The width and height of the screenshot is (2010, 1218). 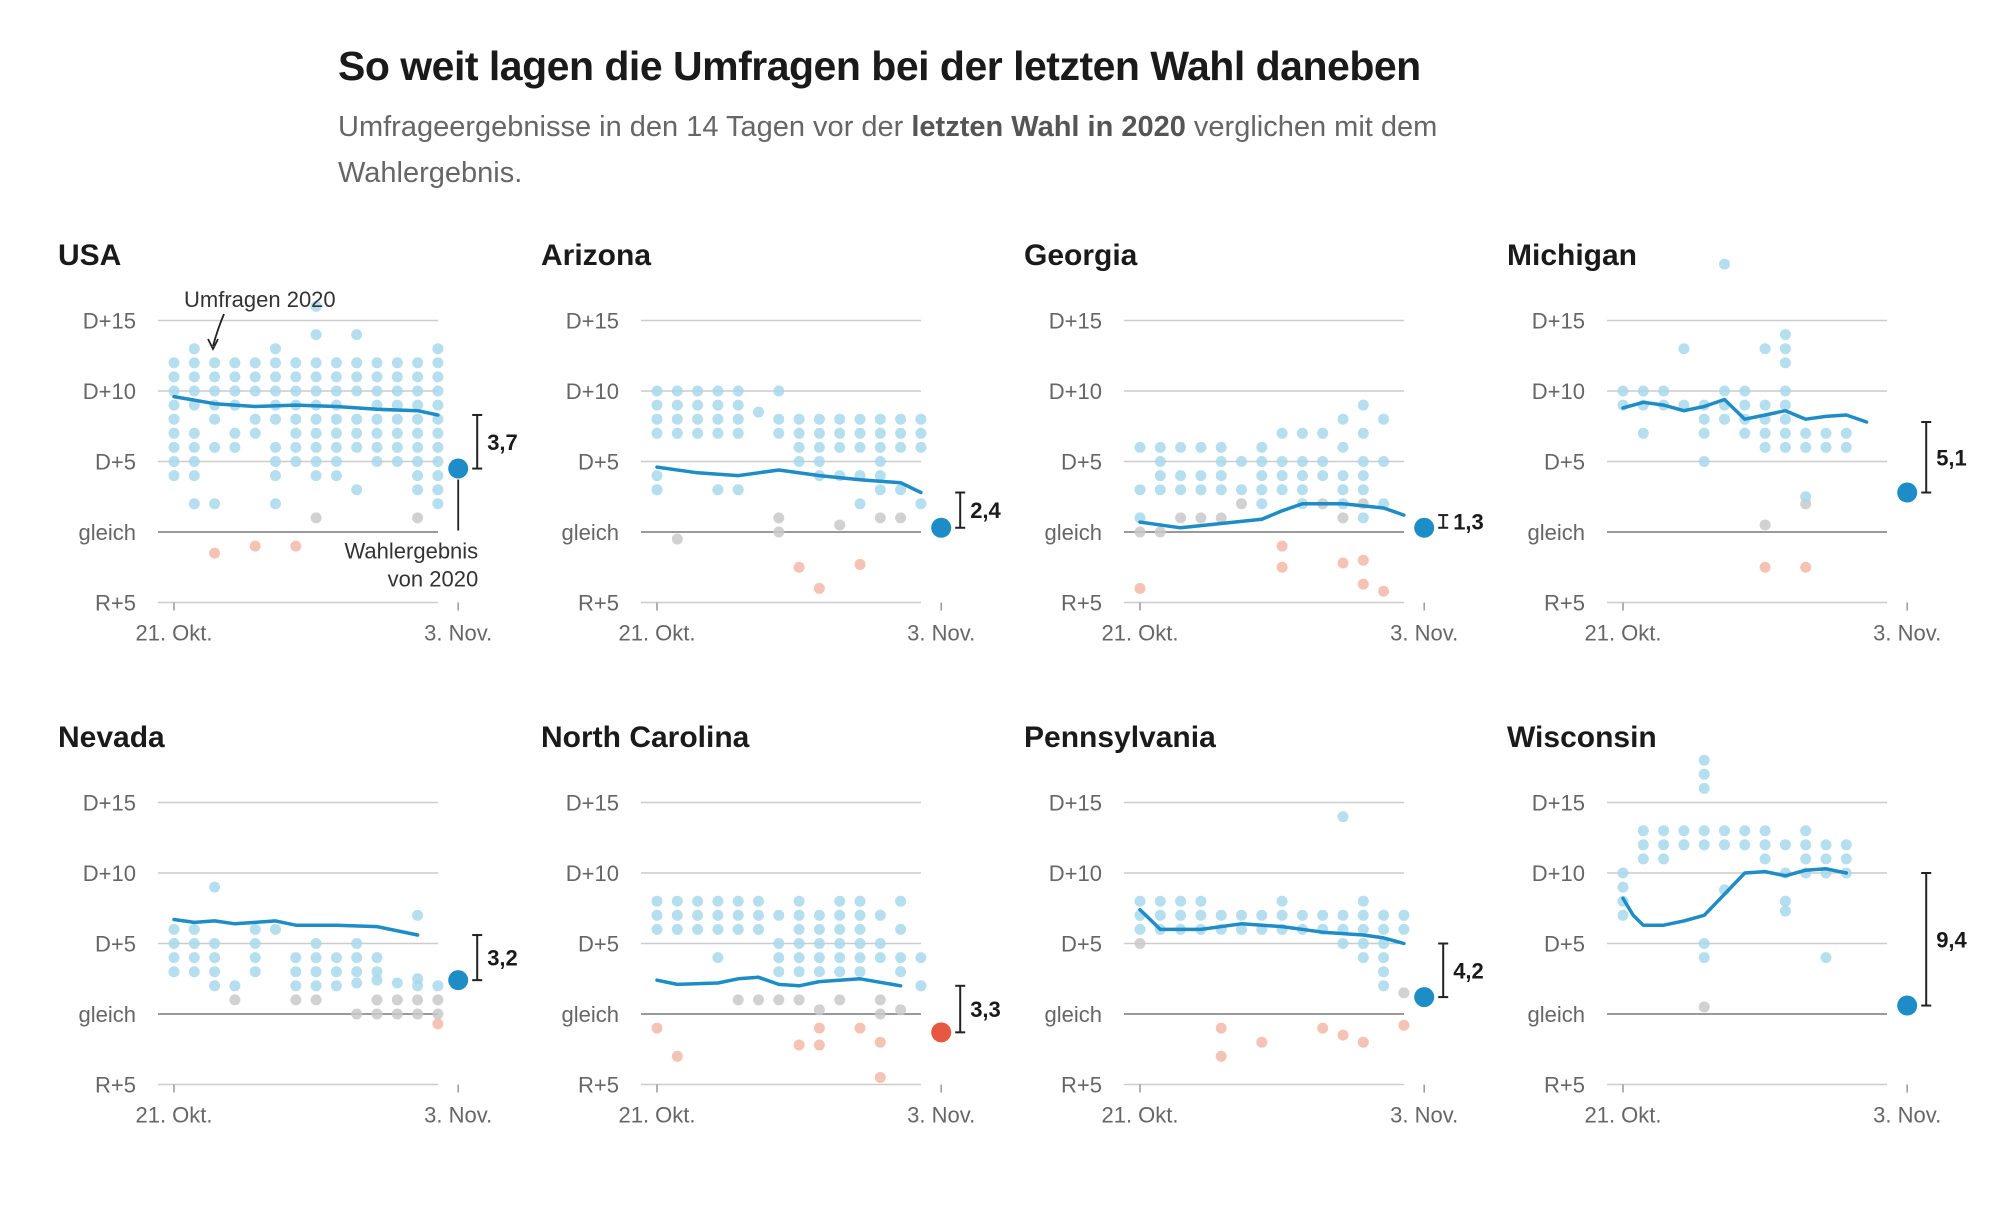 I want to click on election-result-dot, so click(x=1424, y=997).